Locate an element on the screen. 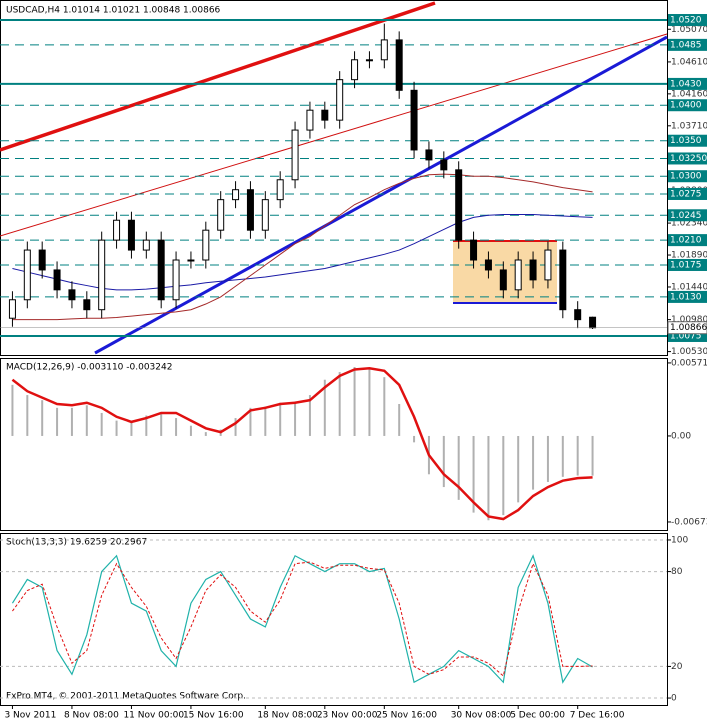 The height and width of the screenshot is (723, 707). current-price-label: 1.00866 is located at coordinates (688, 328).